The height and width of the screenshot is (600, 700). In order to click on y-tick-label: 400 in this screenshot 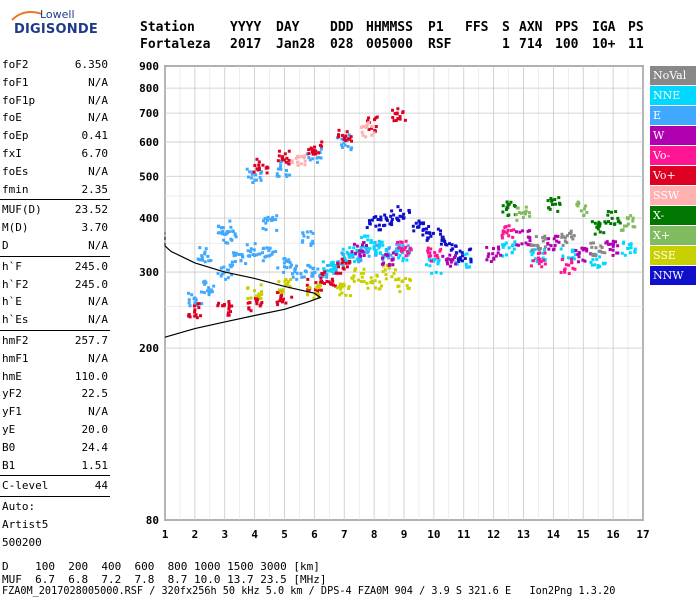, I will do `click(149, 218)`.